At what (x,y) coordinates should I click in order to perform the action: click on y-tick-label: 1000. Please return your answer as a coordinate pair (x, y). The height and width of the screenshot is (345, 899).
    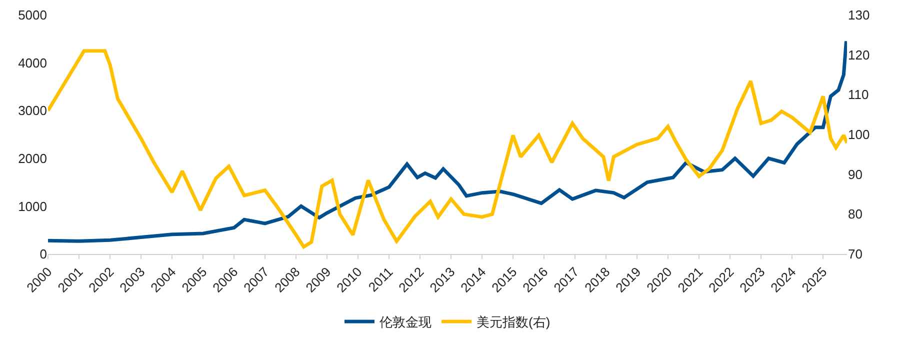
    Looking at the image, I should click on (32, 206).